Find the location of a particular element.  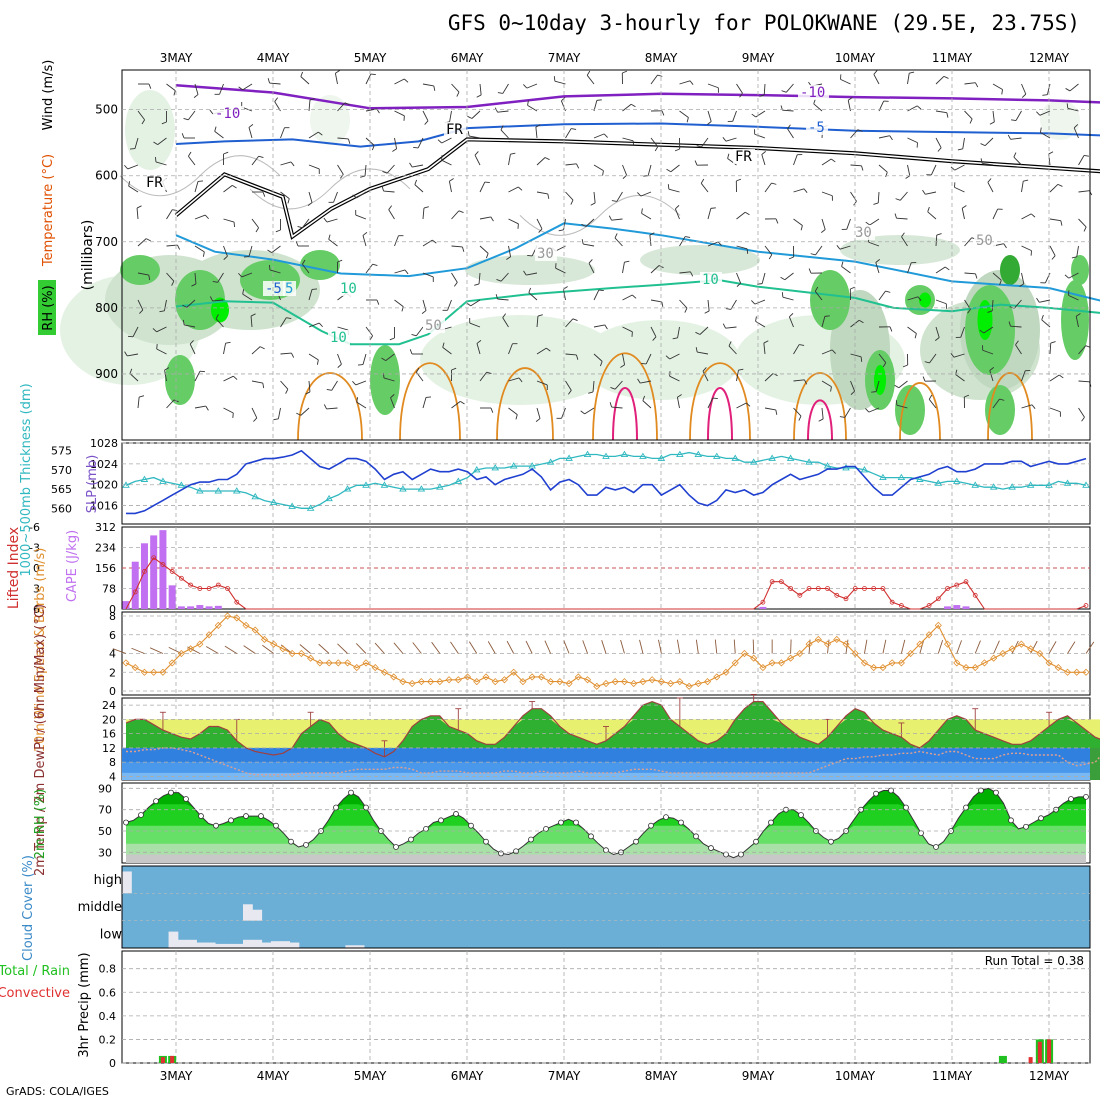

rh-area is located at coordinates (530, 270).